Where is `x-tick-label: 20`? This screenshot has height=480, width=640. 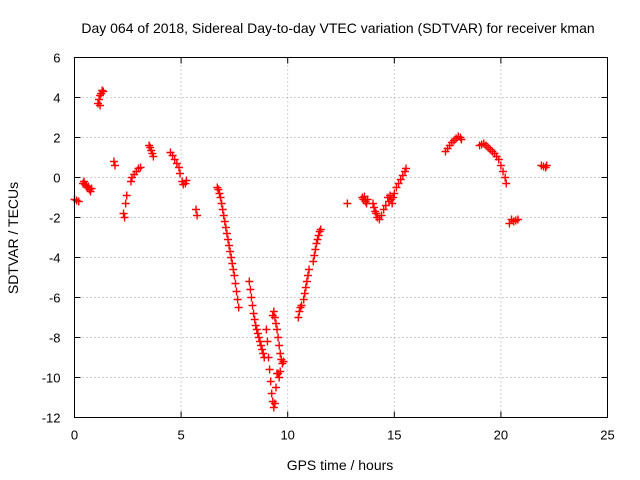
x-tick-label: 20 is located at coordinates (501, 435).